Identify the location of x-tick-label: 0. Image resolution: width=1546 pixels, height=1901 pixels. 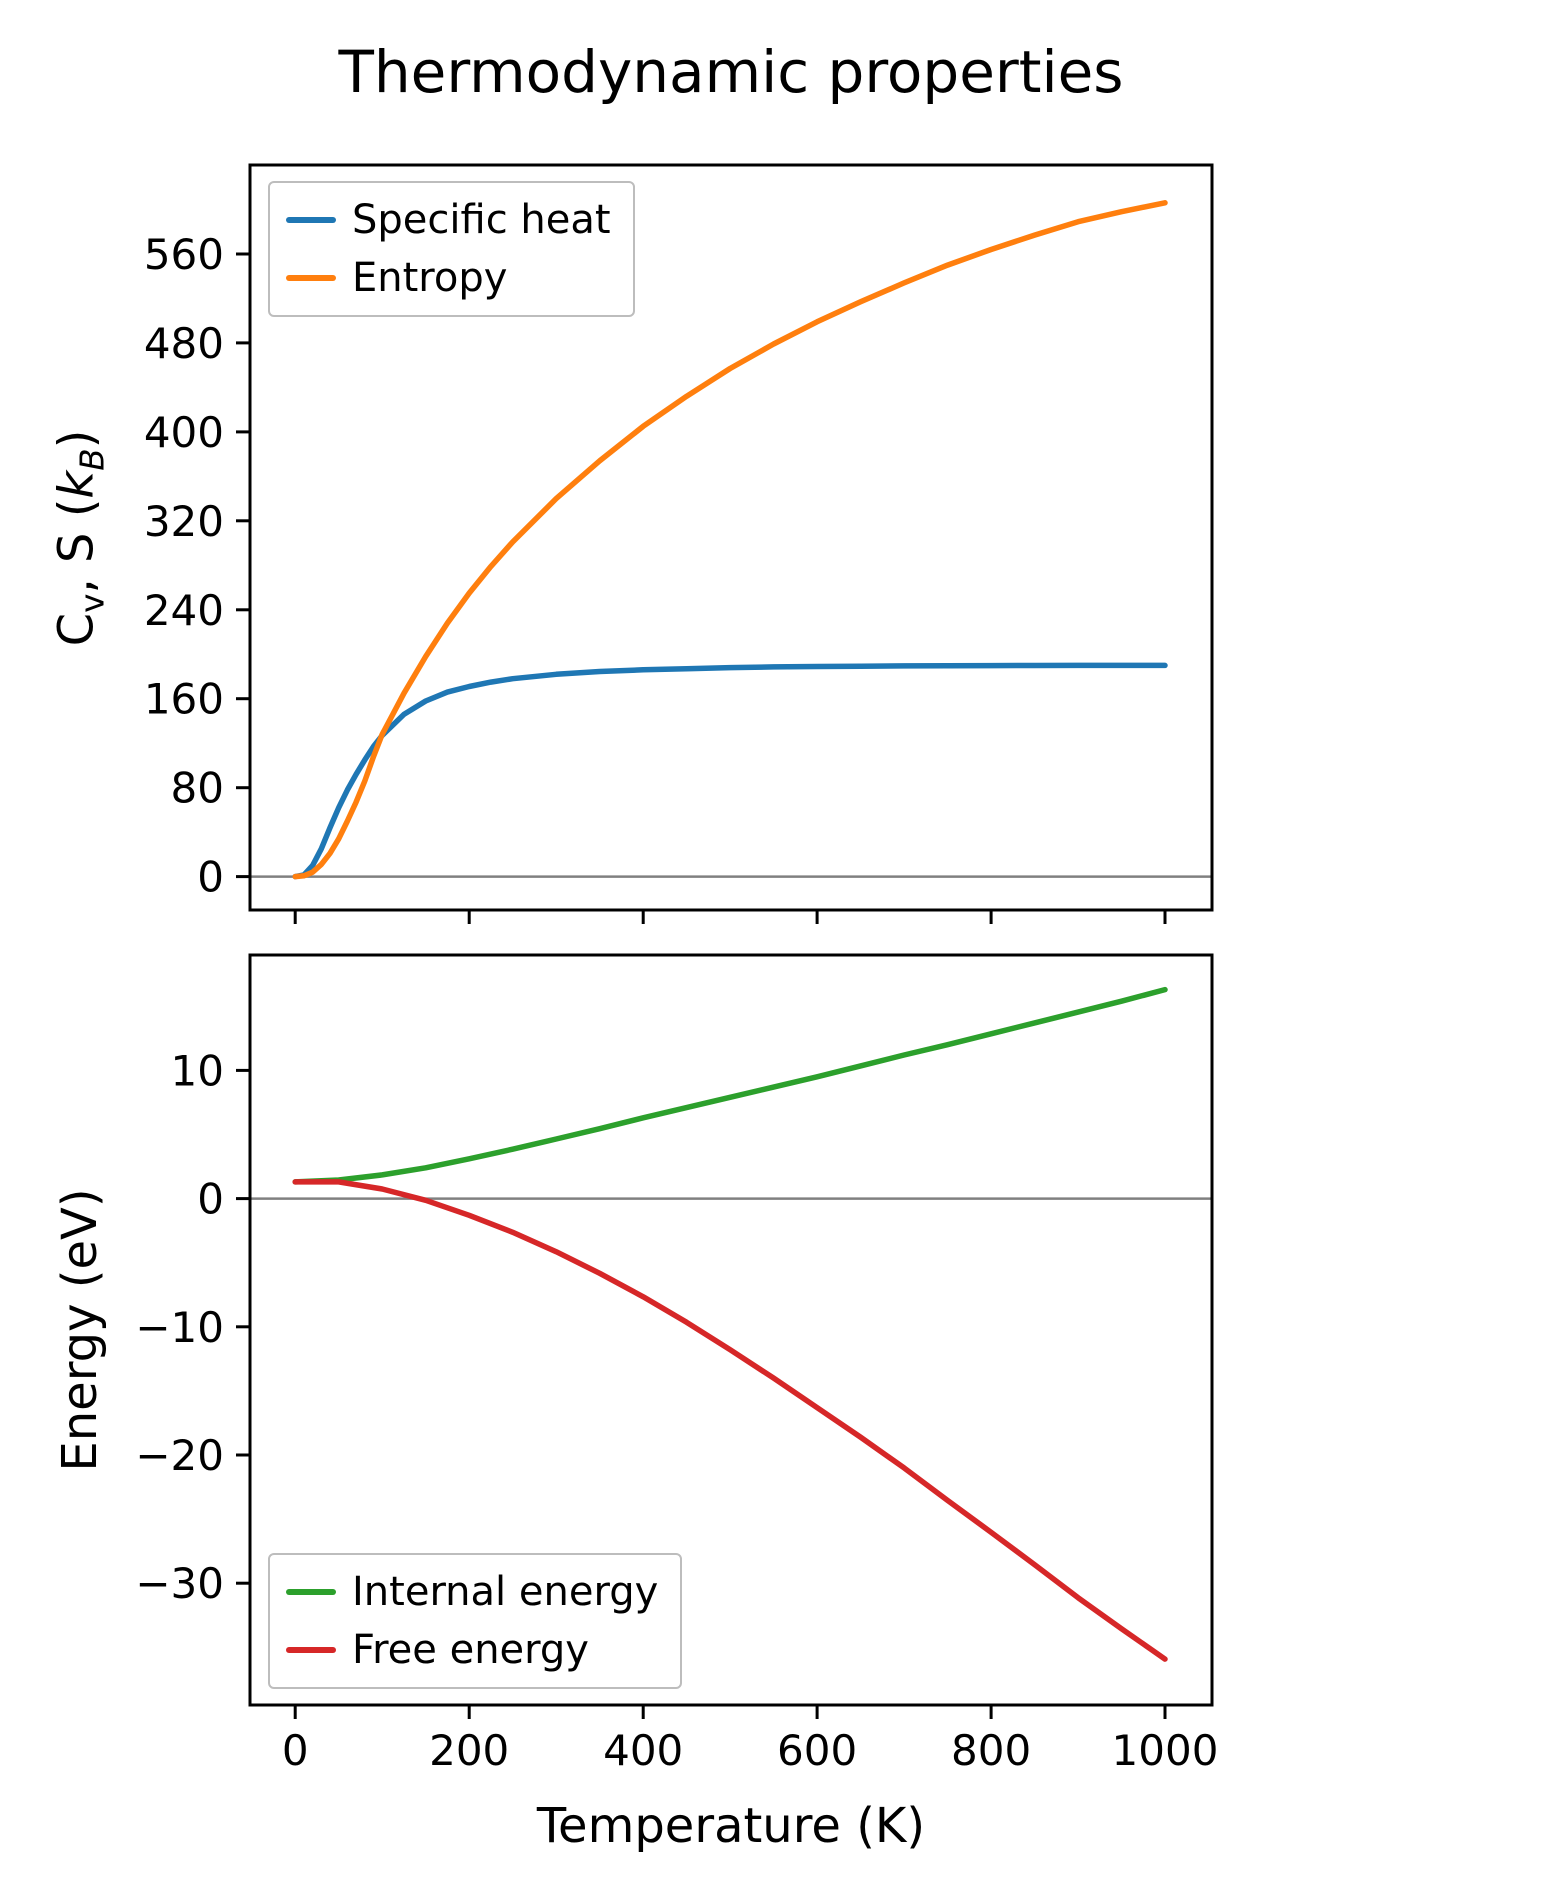
(295, 1750).